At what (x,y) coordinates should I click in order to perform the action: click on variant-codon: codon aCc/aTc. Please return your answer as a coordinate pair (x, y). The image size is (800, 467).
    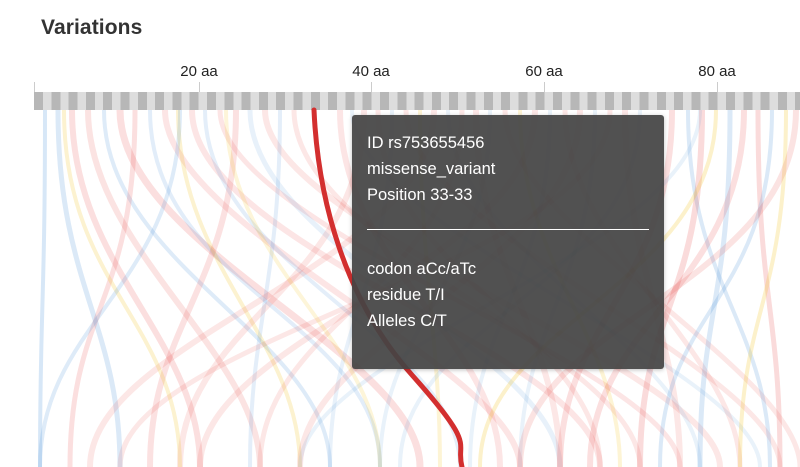
    Looking at the image, I should click on (422, 269).